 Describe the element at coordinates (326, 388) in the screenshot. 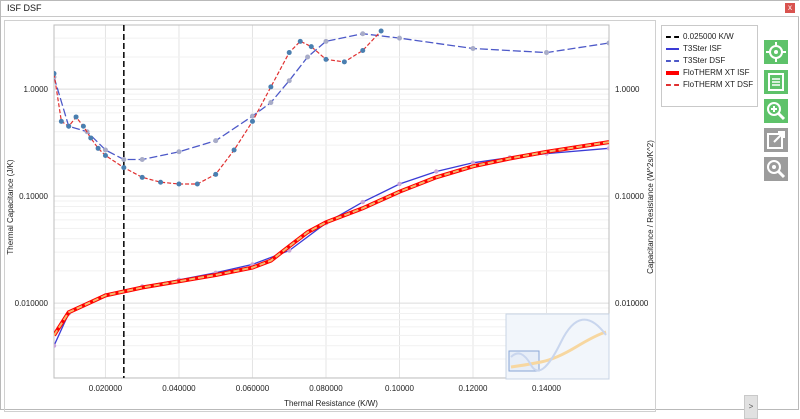

I see `x-tick-label: 0.080000` at that location.